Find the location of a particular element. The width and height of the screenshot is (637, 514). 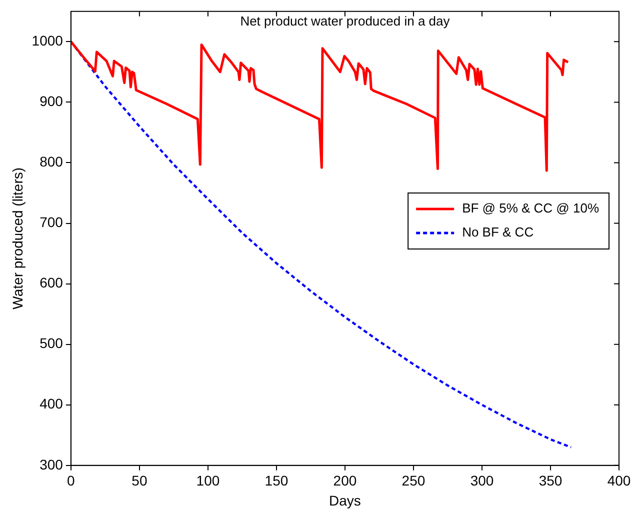

y-tick-label: 1000 is located at coordinates (48, 40).